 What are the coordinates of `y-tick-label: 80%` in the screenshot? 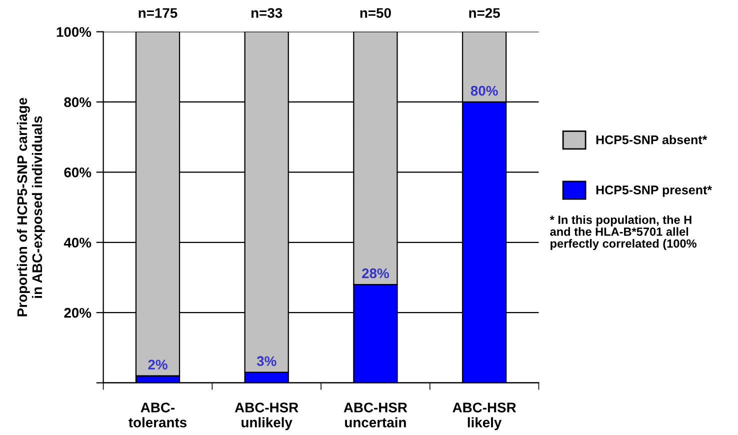 It's located at (78, 102).